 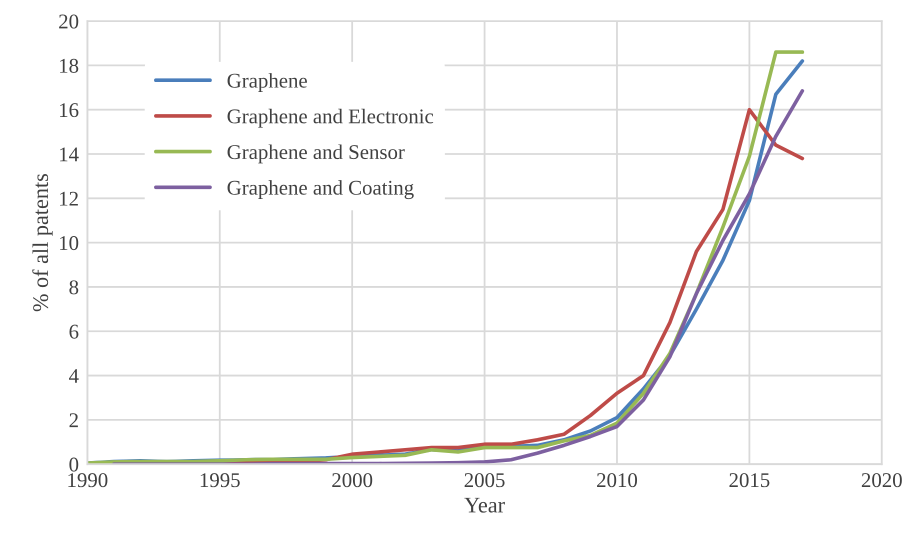 What do you see at coordinates (74, 376) in the screenshot?
I see `y-tick-label: 4` at bounding box center [74, 376].